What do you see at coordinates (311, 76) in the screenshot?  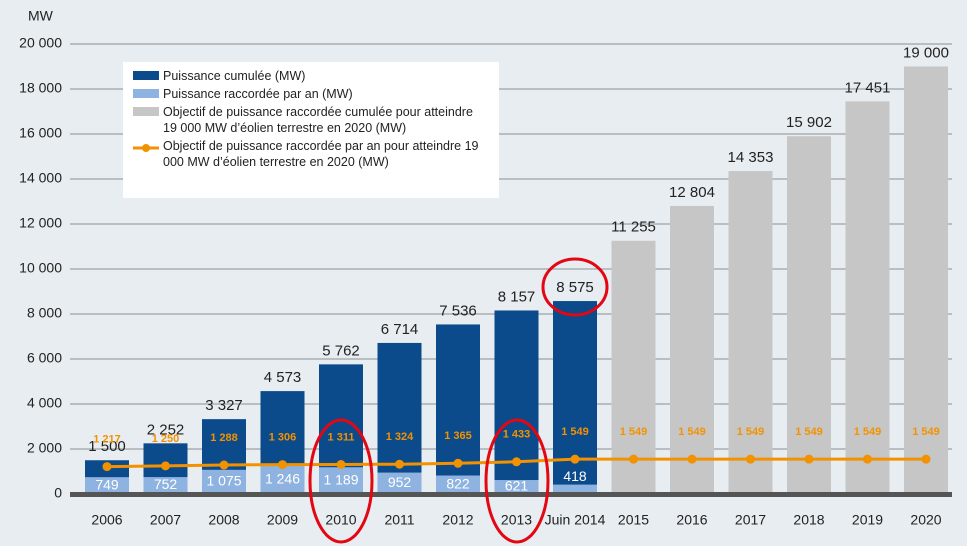 I see `legend-item: Puissance cumulée (MW)` at bounding box center [311, 76].